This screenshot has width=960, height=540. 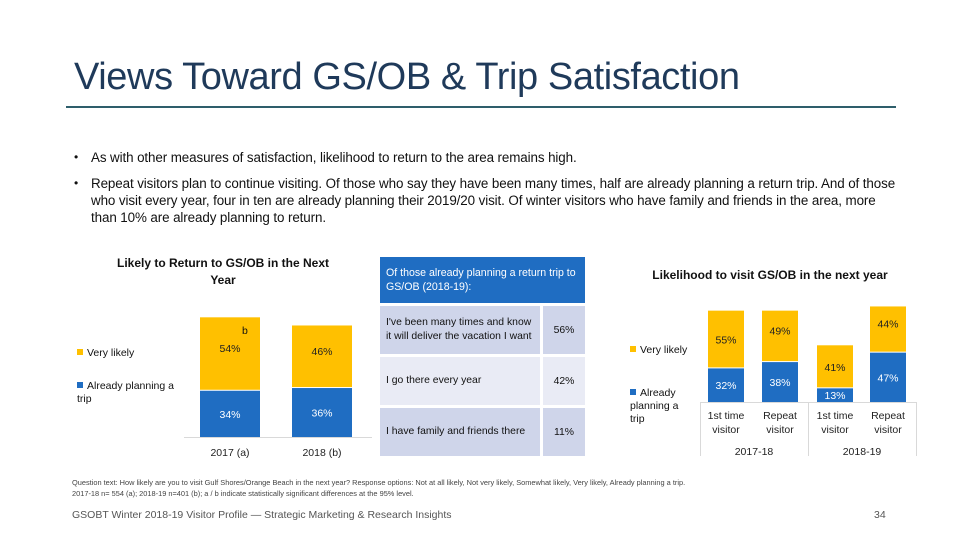 What do you see at coordinates (862, 452) in the screenshot?
I see `chart2-group-label: 2018-19` at bounding box center [862, 452].